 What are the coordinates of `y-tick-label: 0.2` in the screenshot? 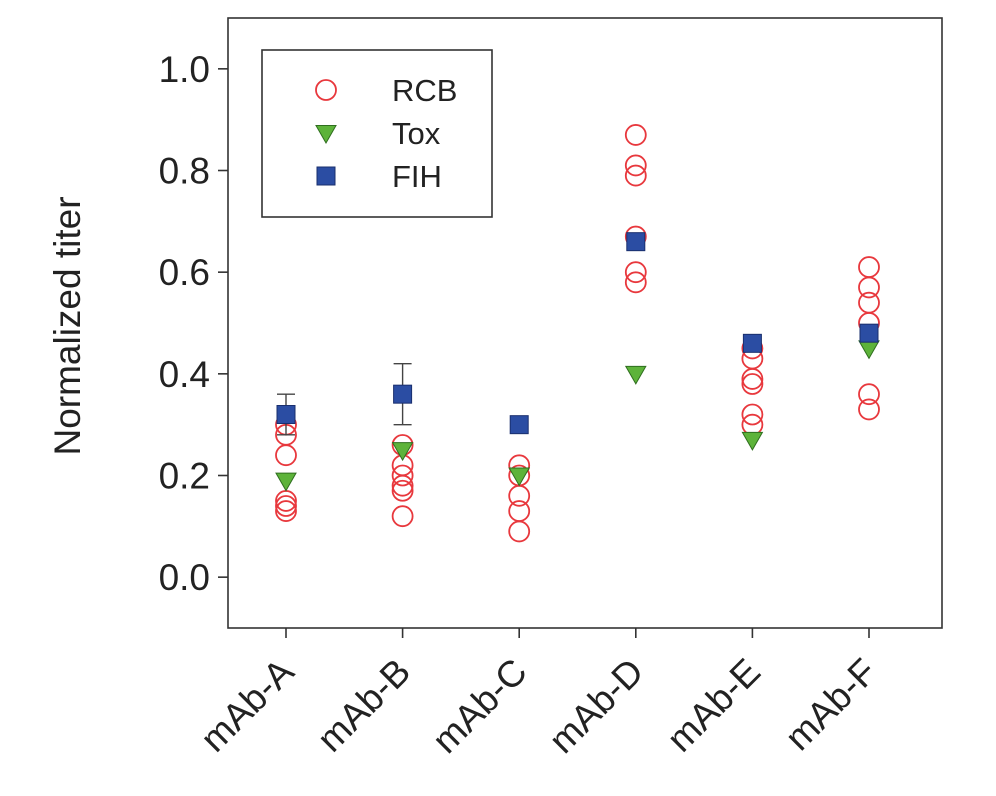 It's located at (184, 476).